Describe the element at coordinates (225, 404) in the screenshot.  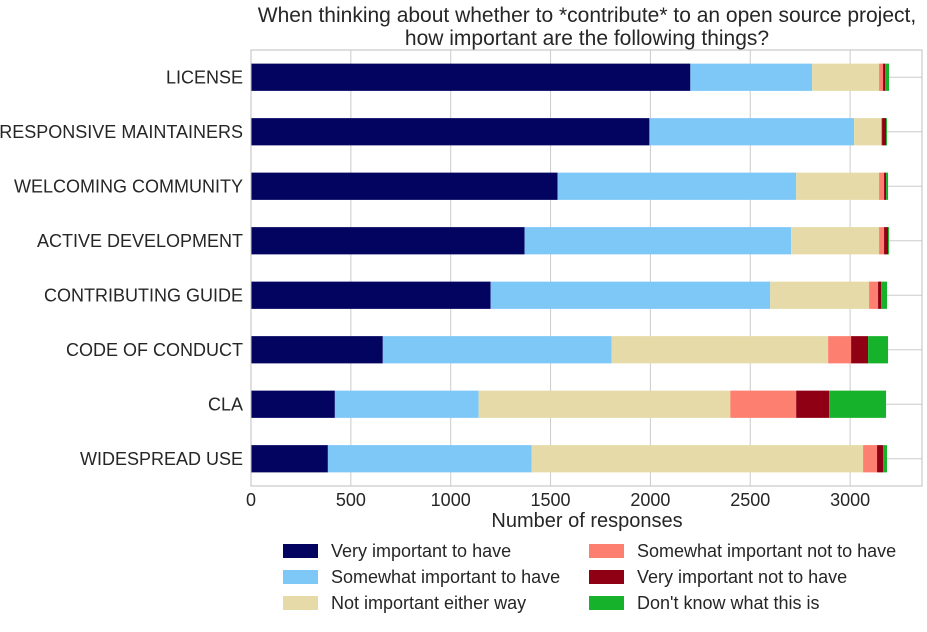
I see `y-tick-label: CLA` at that location.